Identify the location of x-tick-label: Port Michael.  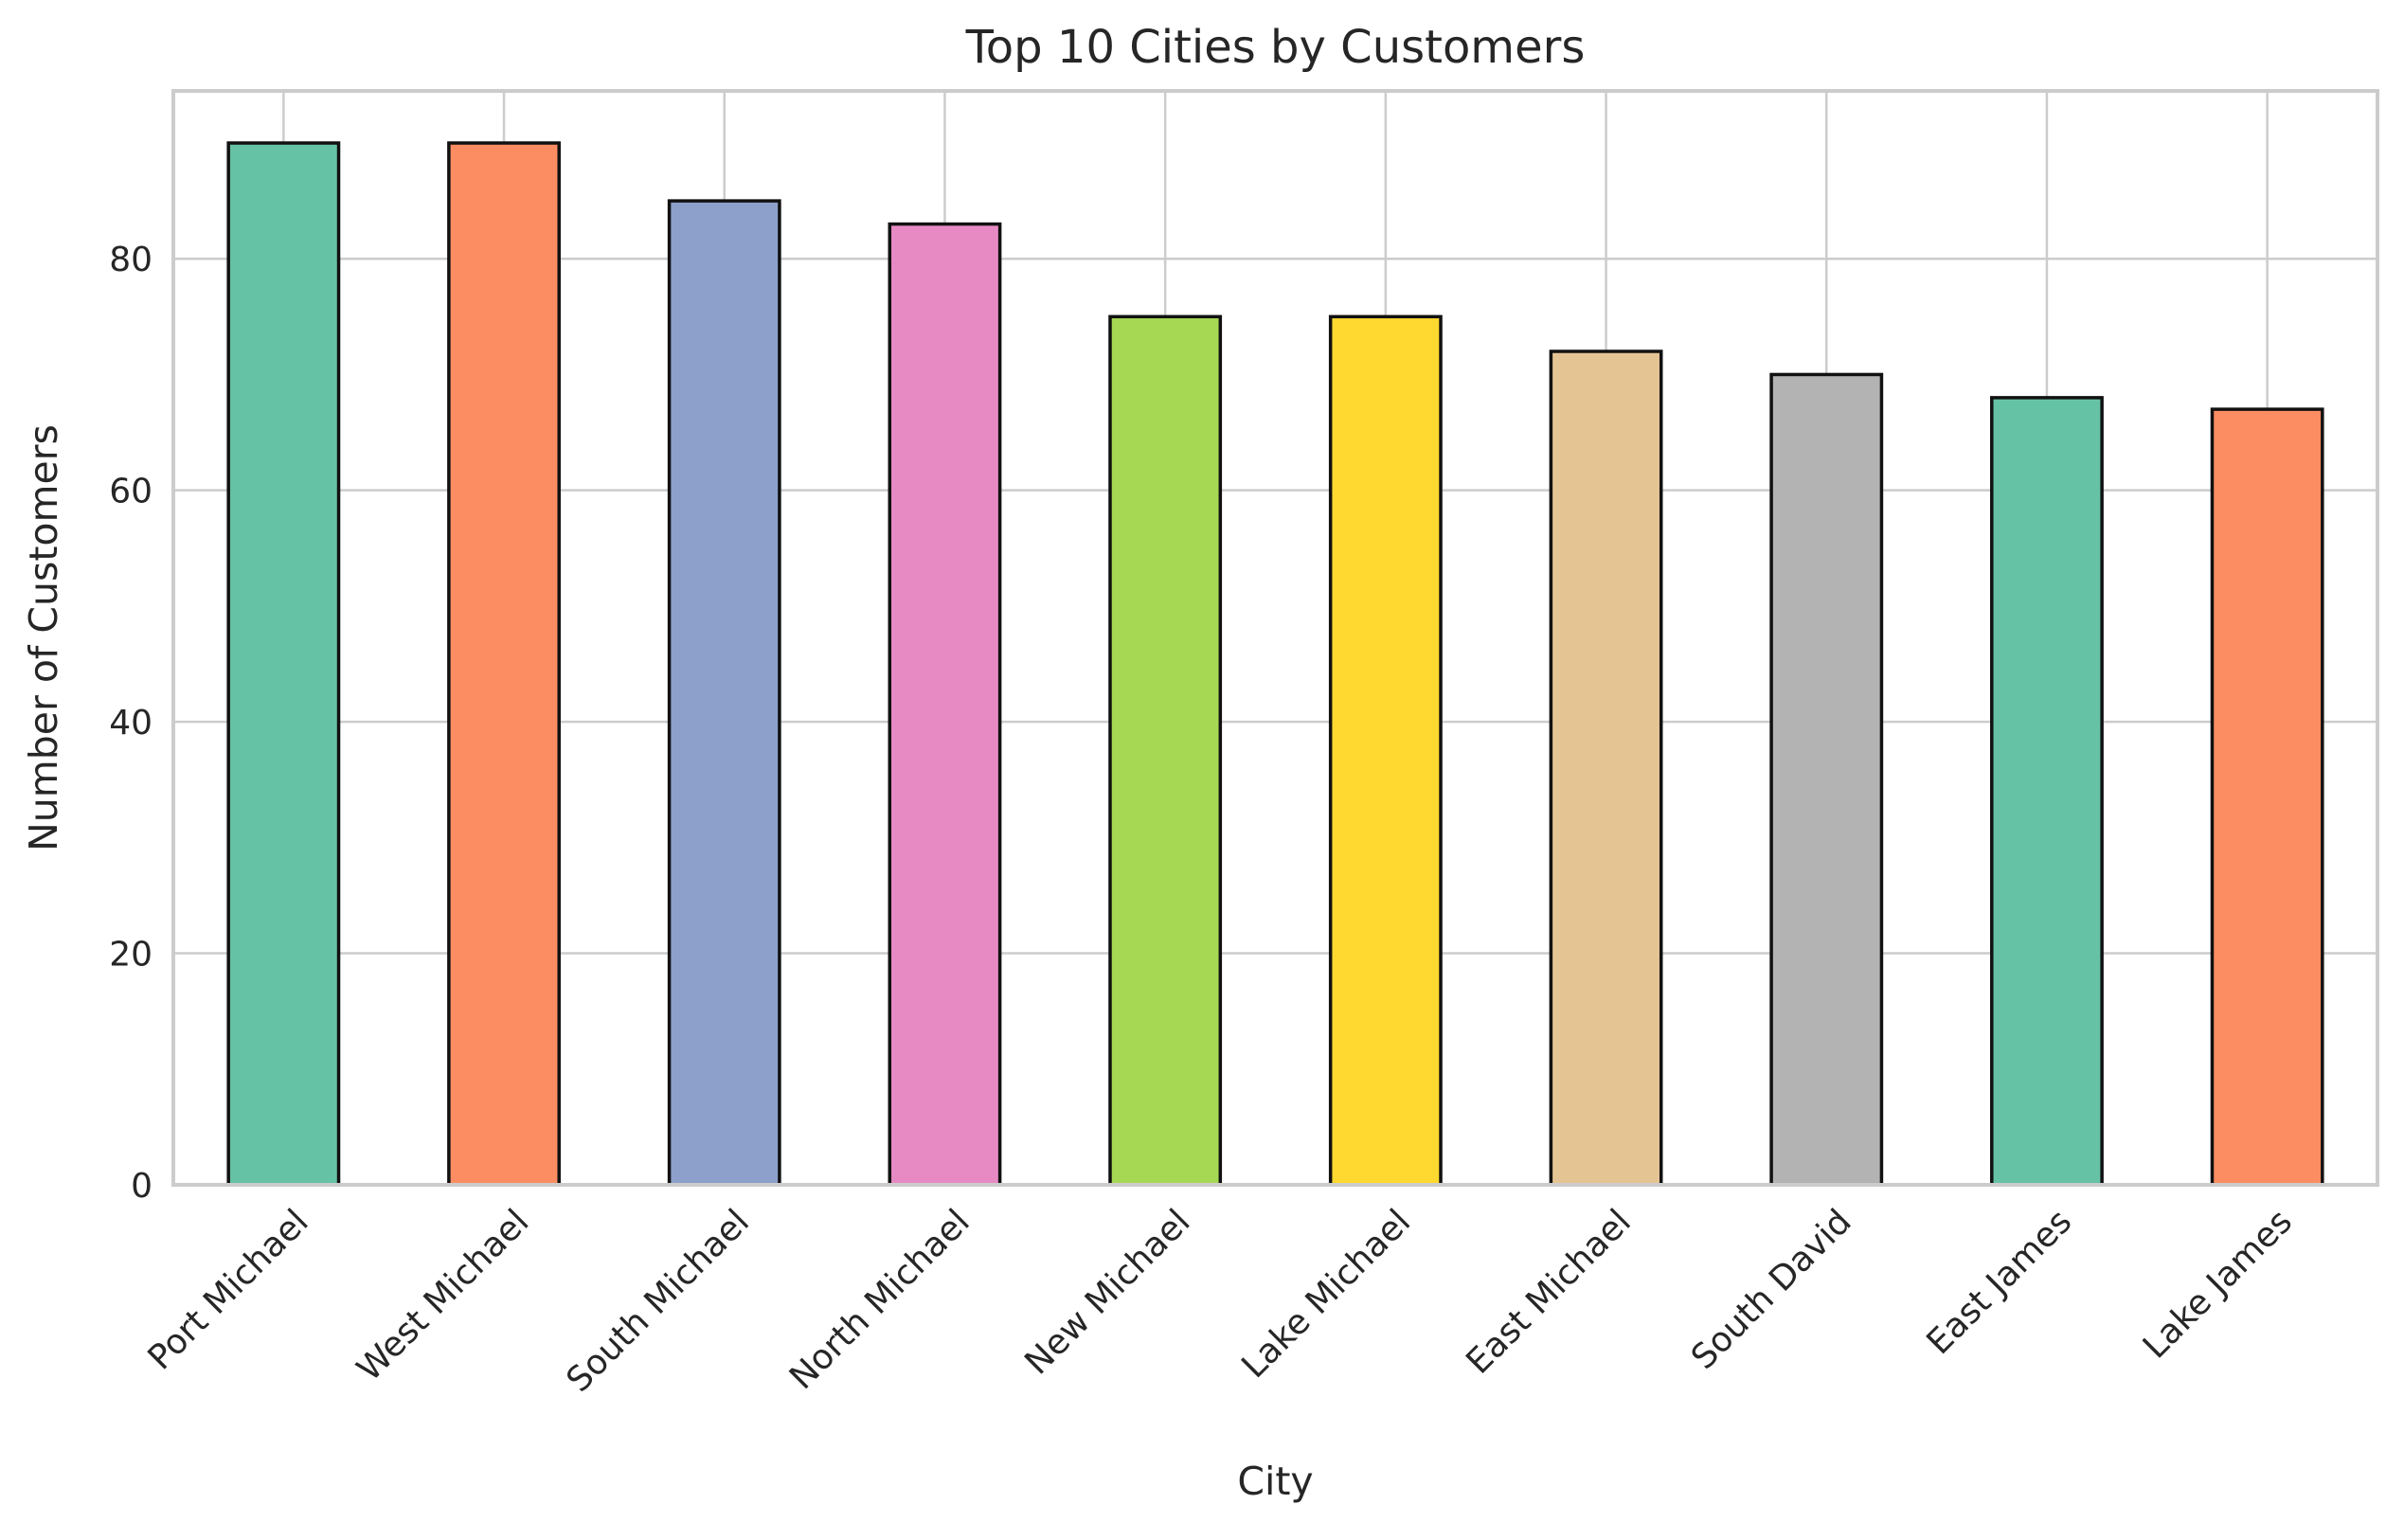
(228, 1289).